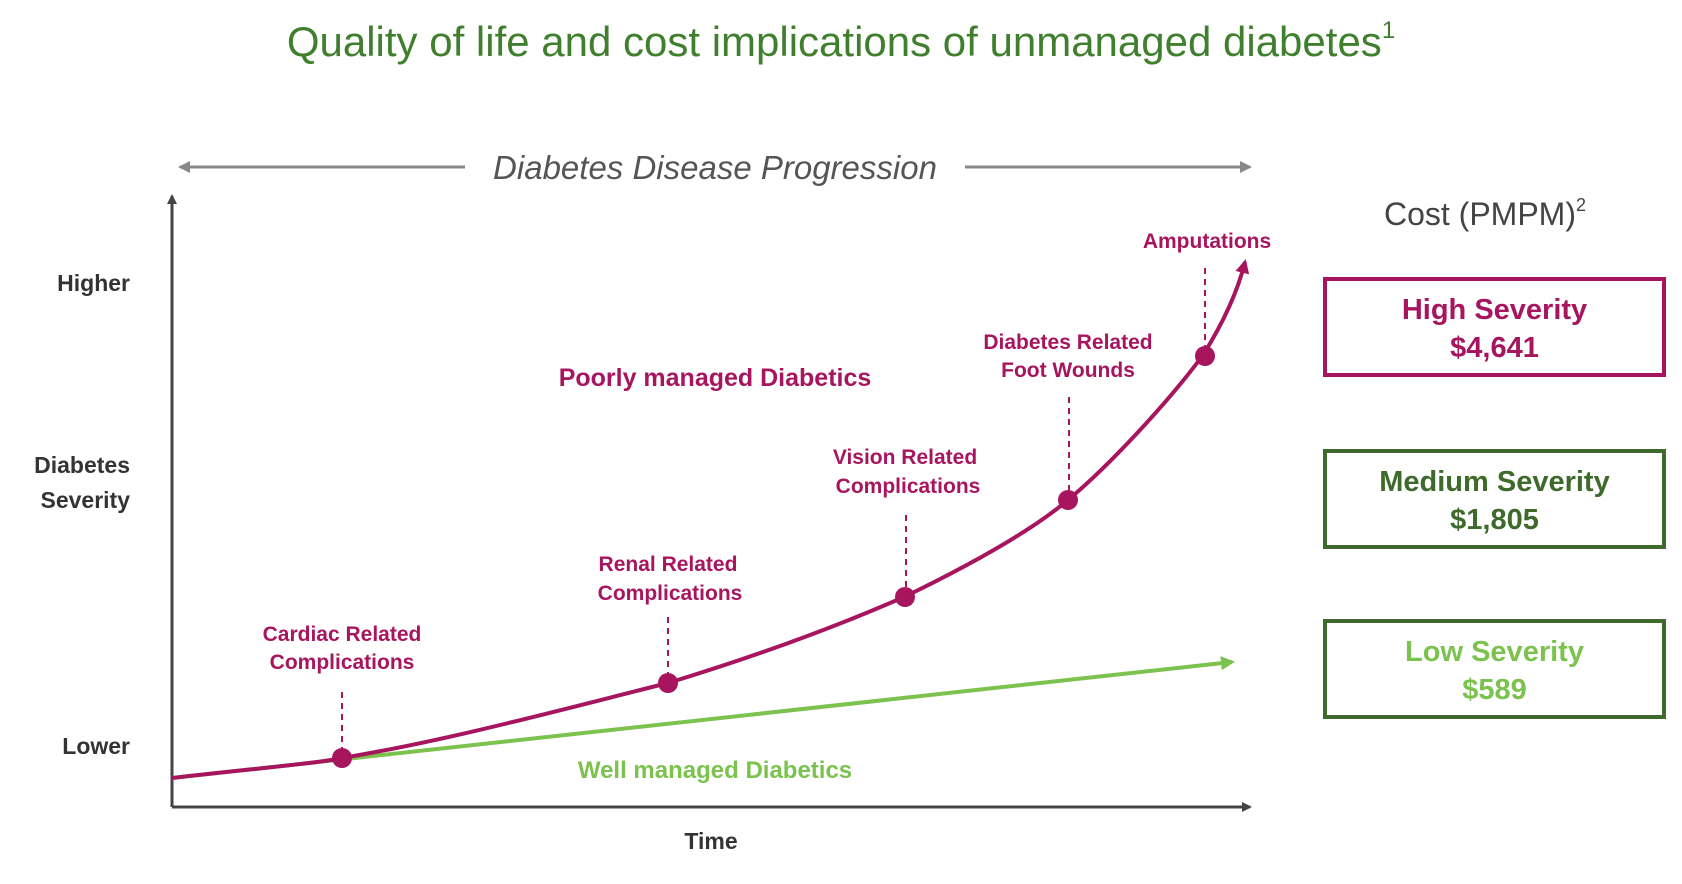 This screenshot has height=884, width=1682. What do you see at coordinates (715, 770) in the screenshot?
I see `well-managed-label: Well managed Diabetics` at bounding box center [715, 770].